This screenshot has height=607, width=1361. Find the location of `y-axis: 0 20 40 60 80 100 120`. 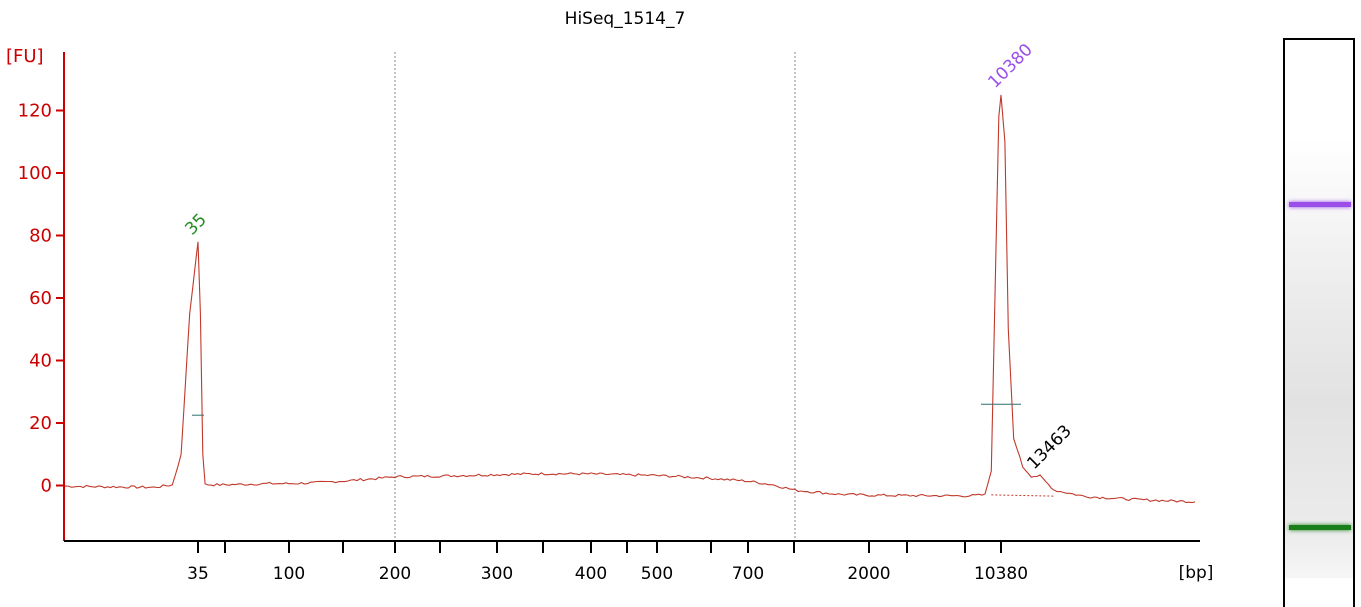

y-axis: 0 20 40 60 80 100 120 is located at coordinates (41, 296).